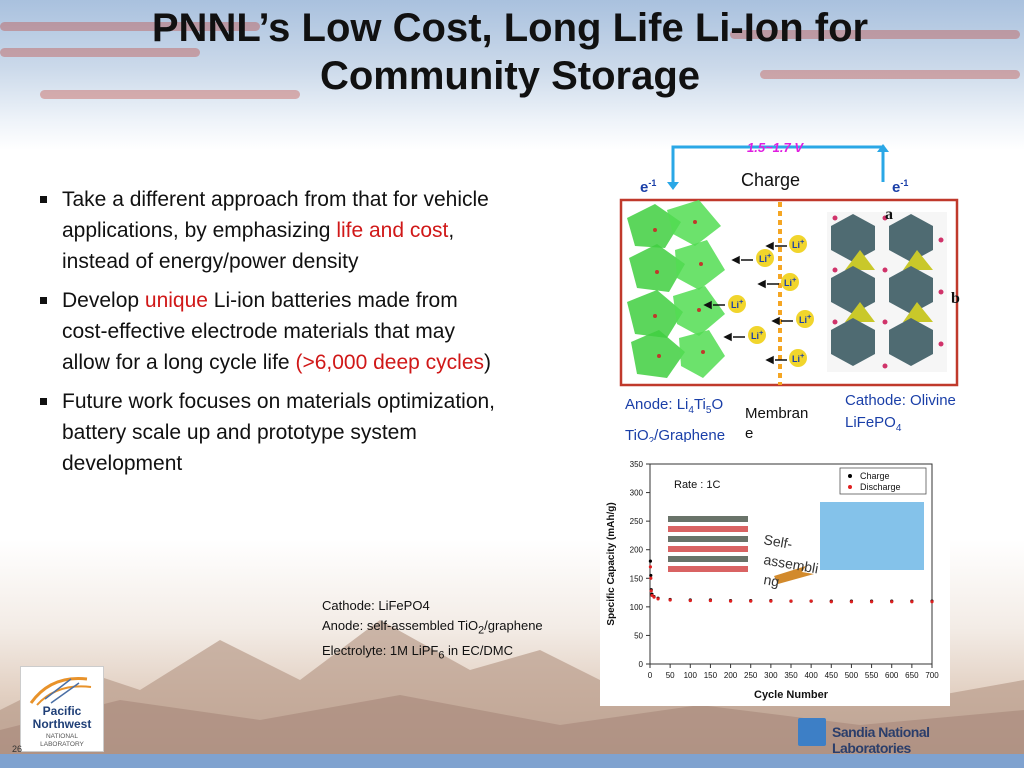 The image size is (1024, 768). I want to click on title-line-1: PNNL’s Low Cost, Long Life Li-Ion for, so click(510, 28).